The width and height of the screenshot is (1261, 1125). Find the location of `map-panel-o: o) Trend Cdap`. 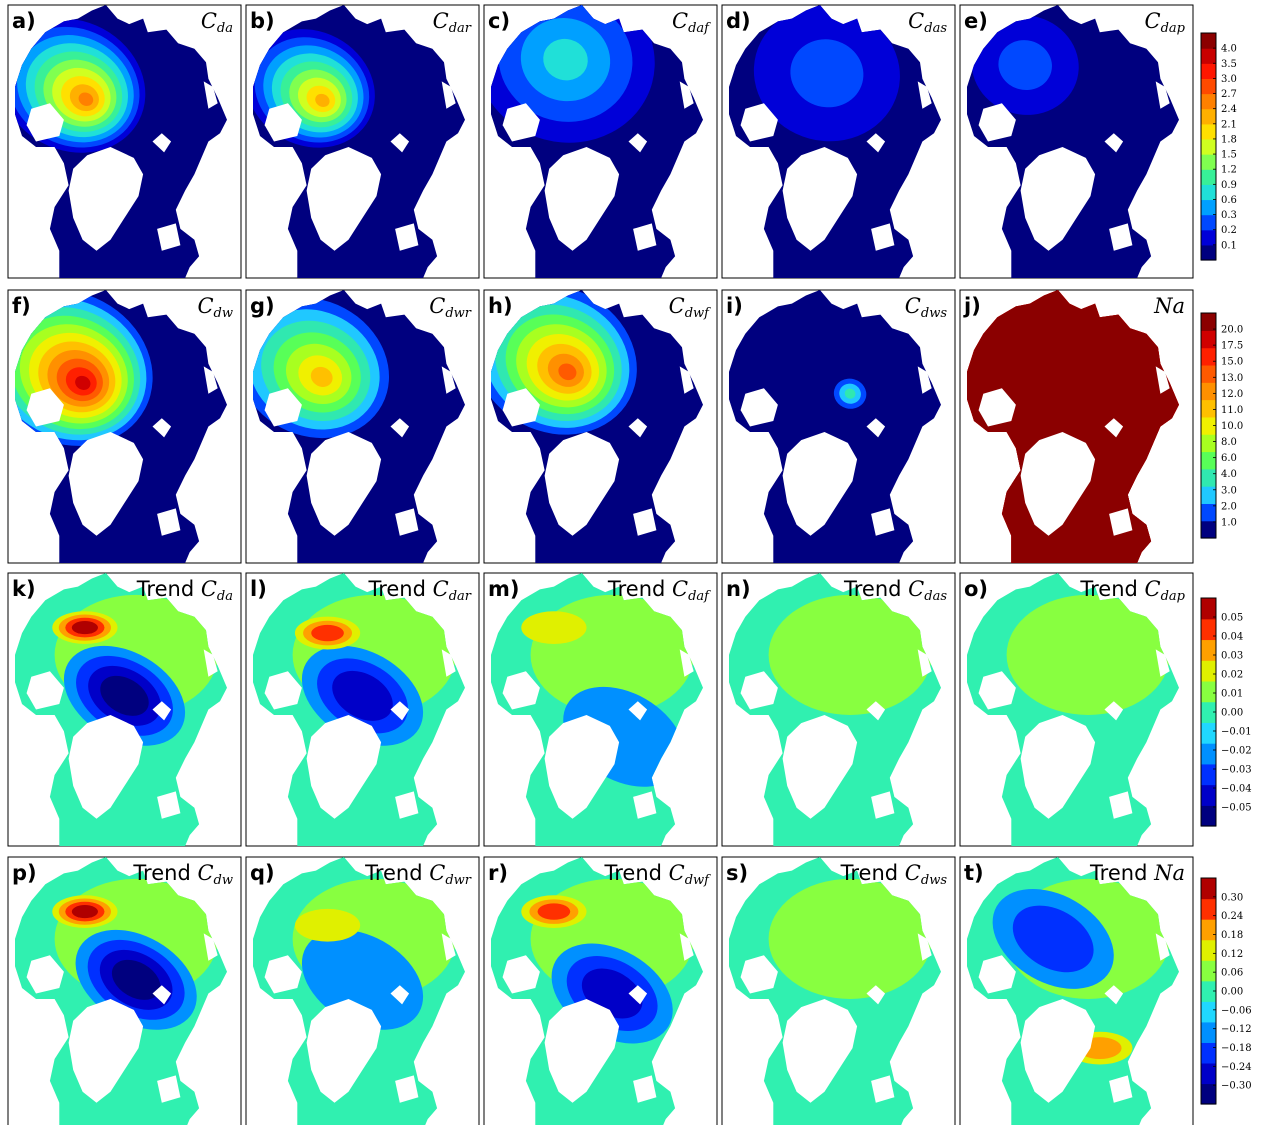

map-panel-o: o) Trend Cdap is located at coordinates (1076, 709).